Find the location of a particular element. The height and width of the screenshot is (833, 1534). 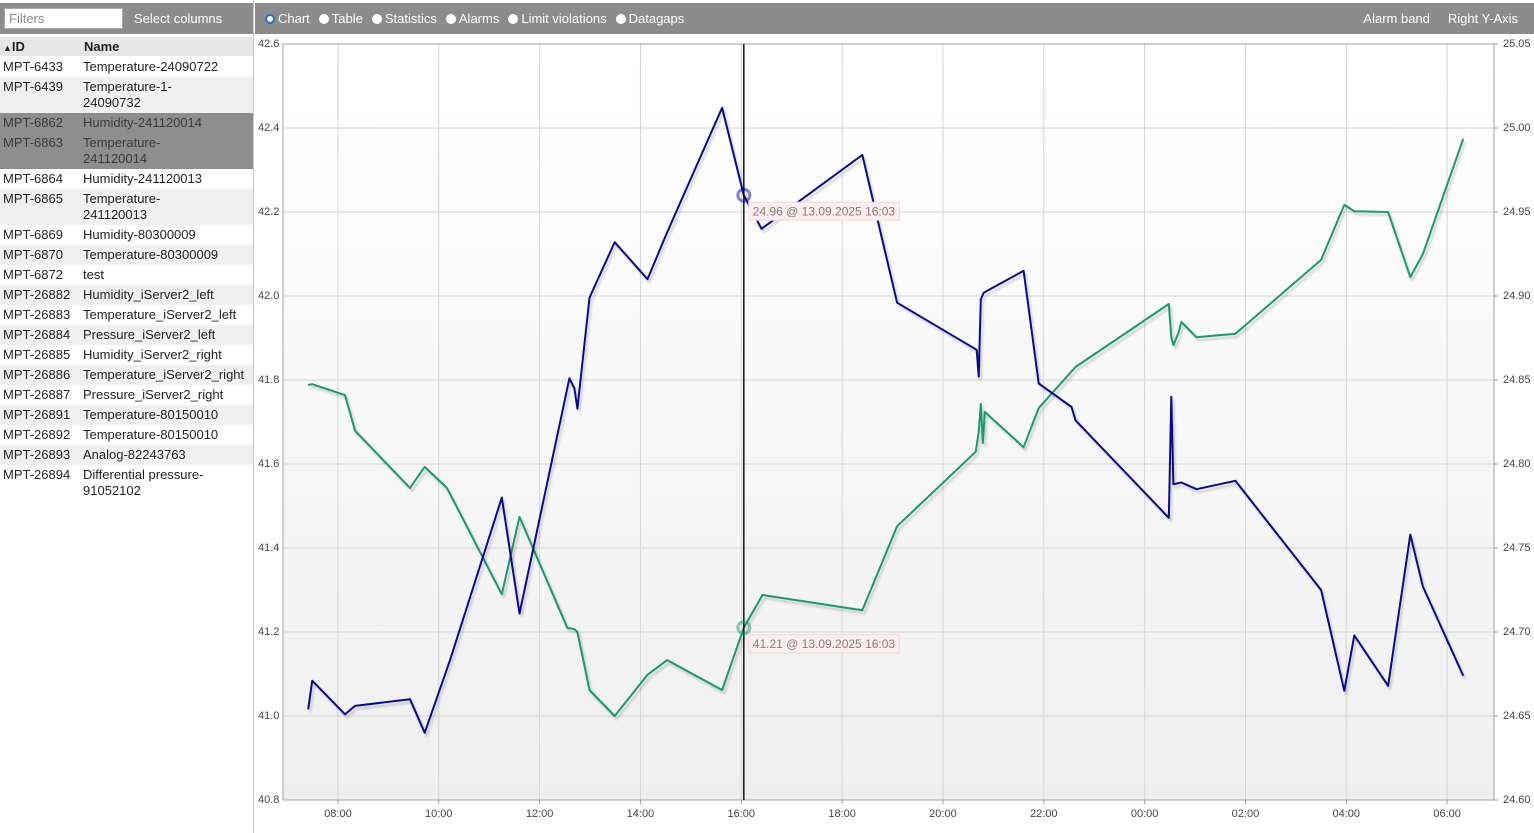

table-row: MPT-6433 Temperature-24090722 is located at coordinates (126, 67).